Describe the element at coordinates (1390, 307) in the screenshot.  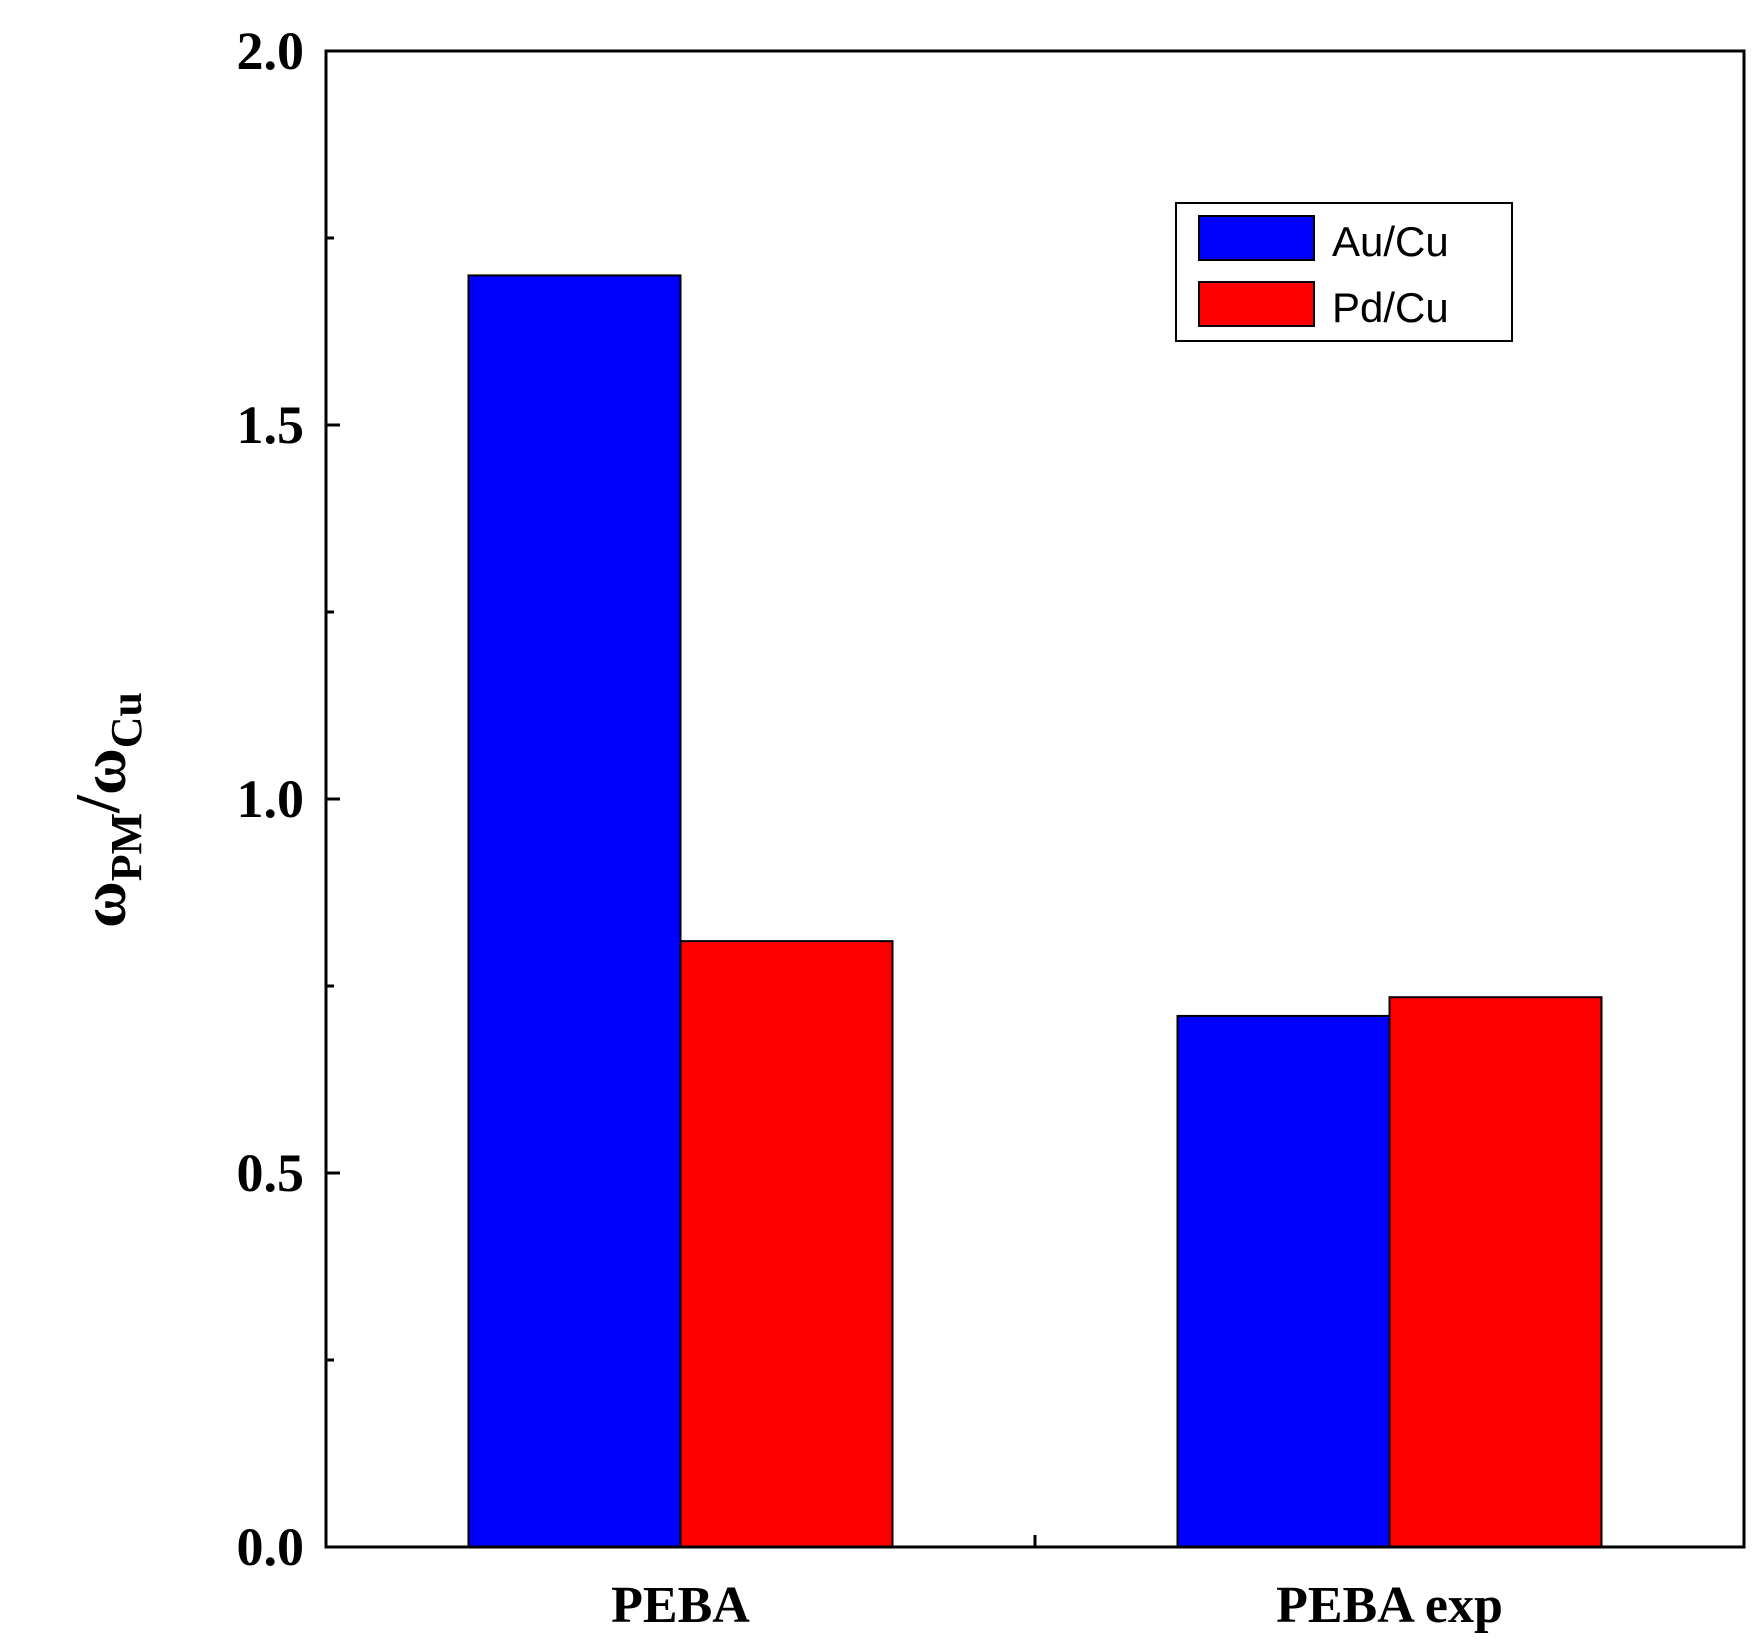
I see `legend-label-pd-cu: Pd/Cu` at that location.